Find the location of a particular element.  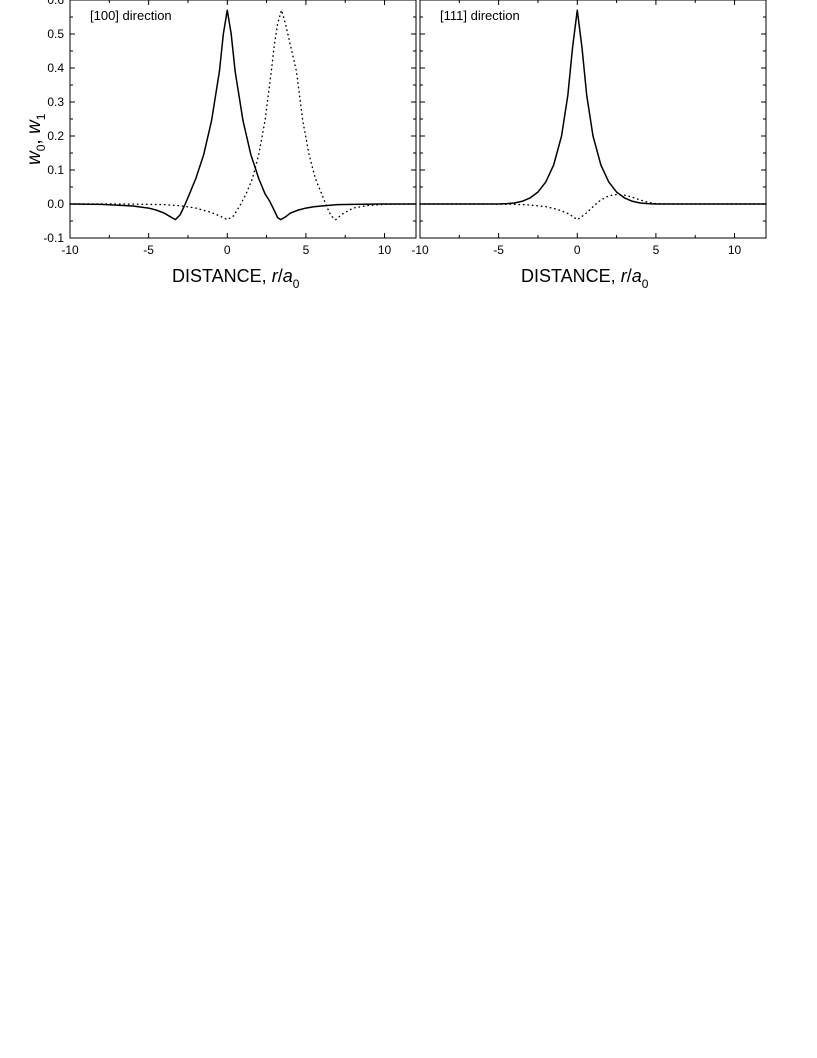

right-plot-frame is located at coordinates (593, 119).